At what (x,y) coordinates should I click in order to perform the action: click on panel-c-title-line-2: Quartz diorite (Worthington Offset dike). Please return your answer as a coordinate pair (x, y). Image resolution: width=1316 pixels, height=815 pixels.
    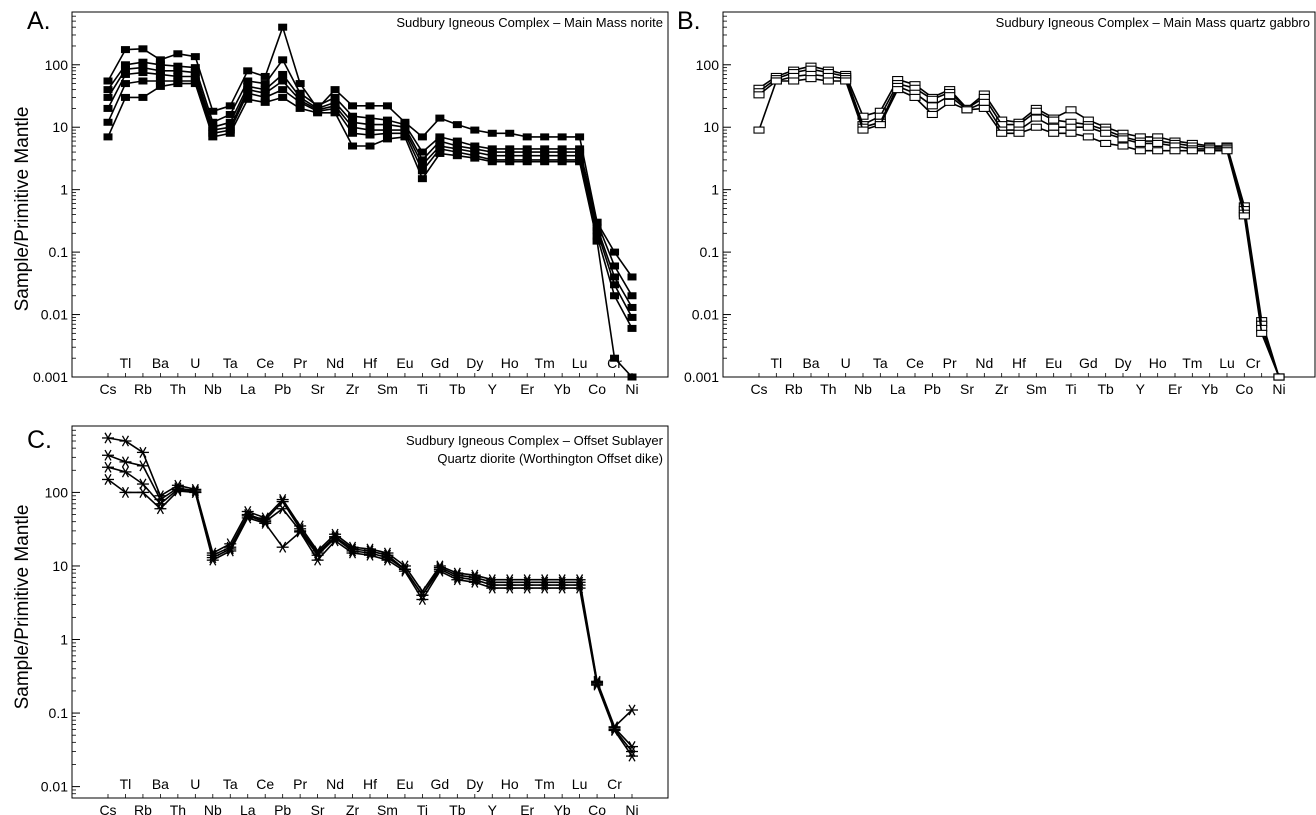
    Looking at the image, I should click on (550, 458).